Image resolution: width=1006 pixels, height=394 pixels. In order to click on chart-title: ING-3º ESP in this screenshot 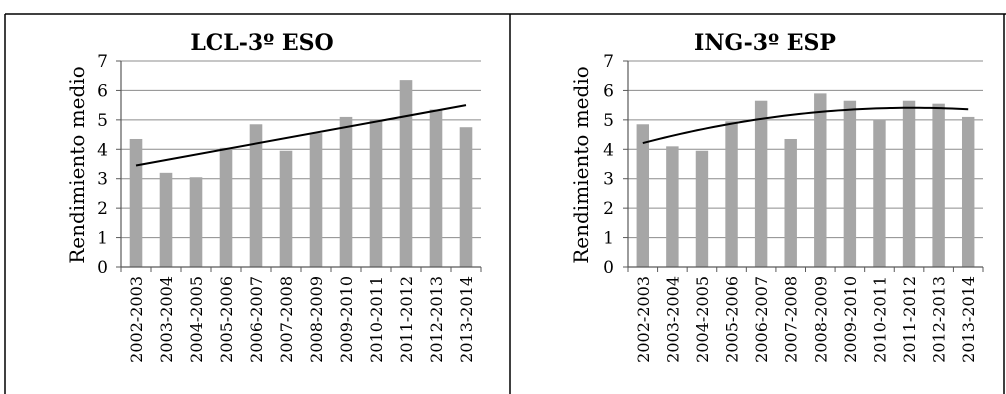, I will do `click(765, 43)`.